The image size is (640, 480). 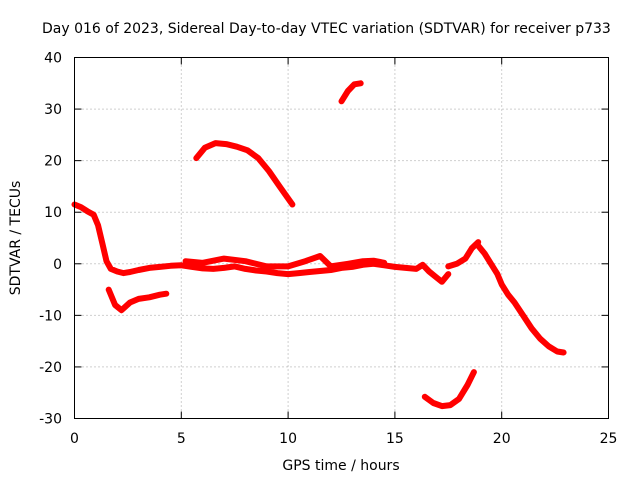 I want to click on y-tick-labels: -30 -20 -10 0 10 20 30 40, so click(x=50, y=239).